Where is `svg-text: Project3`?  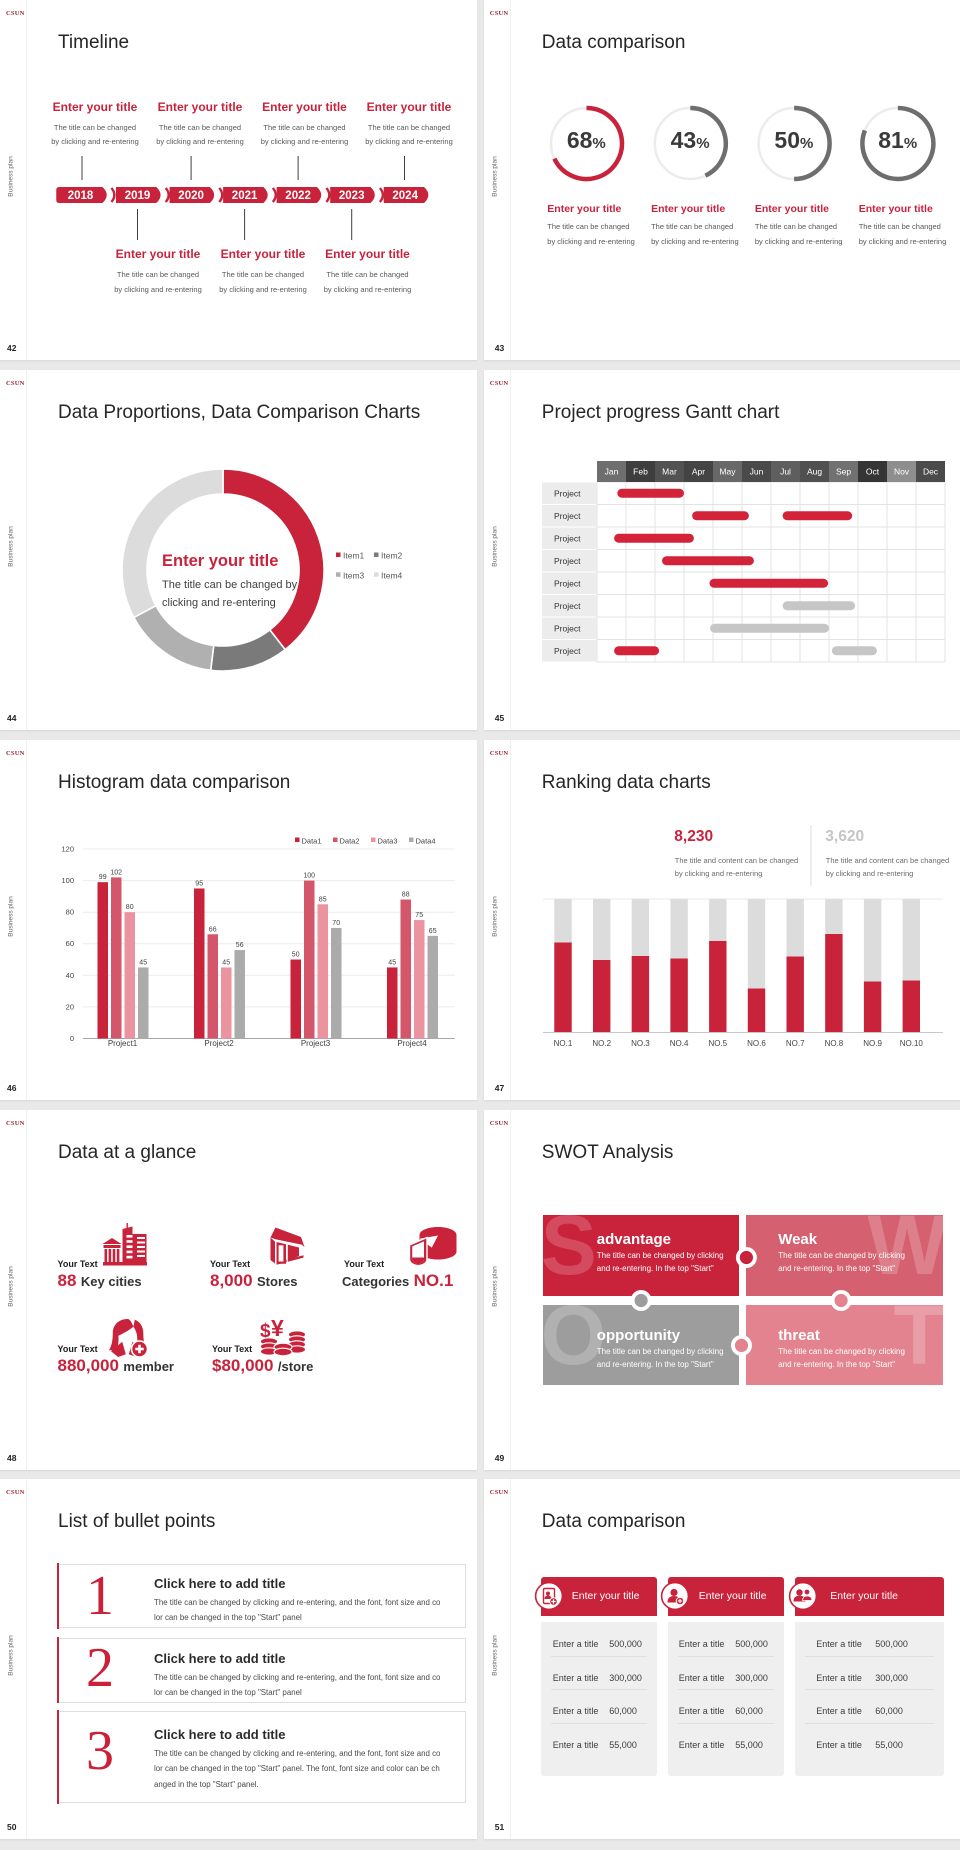
svg-text: Project3 is located at coordinates (316, 1043).